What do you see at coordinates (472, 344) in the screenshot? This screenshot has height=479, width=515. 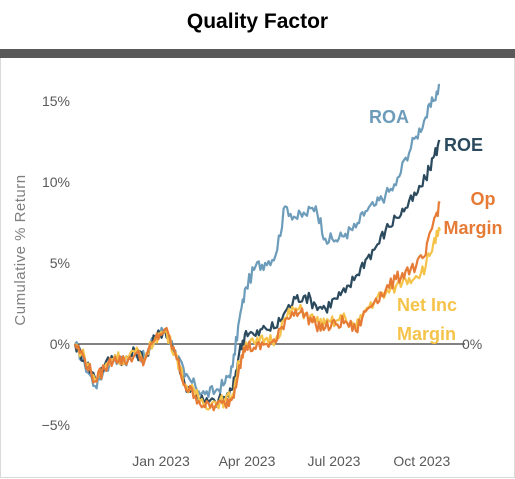 I see `zero-line-label: 0%` at bounding box center [472, 344].